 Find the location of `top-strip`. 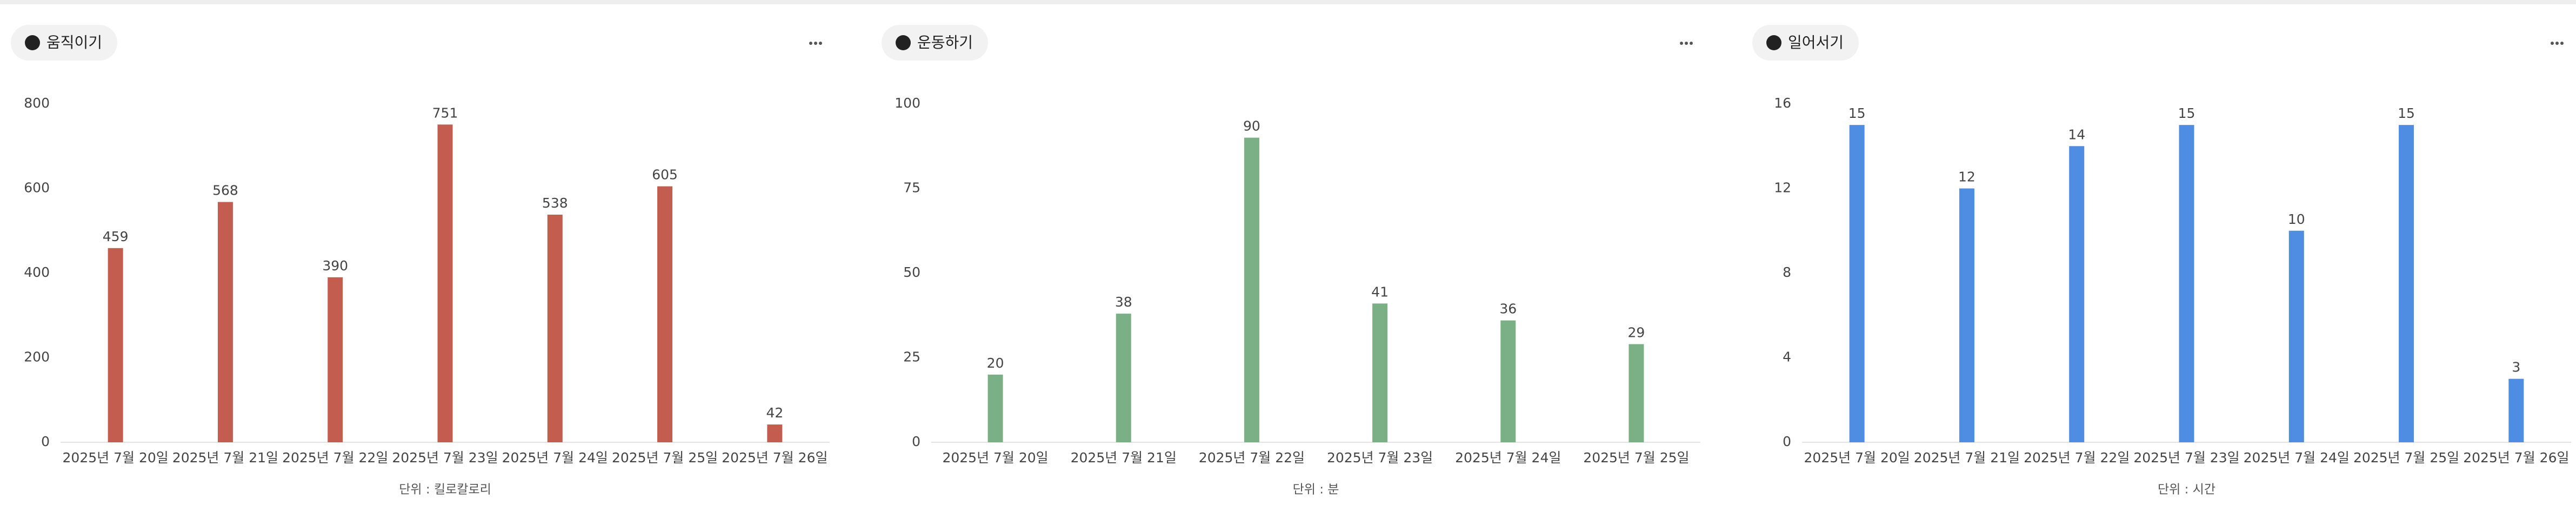

top-strip is located at coordinates (1288, 2).